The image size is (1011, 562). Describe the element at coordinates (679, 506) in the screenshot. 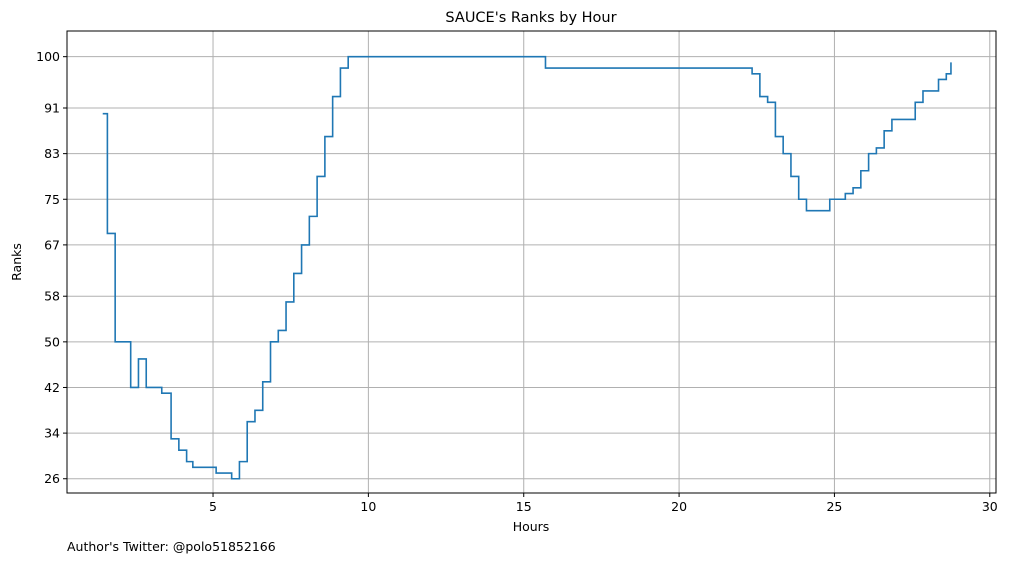

I see `x-tick-label: 20` at that location.